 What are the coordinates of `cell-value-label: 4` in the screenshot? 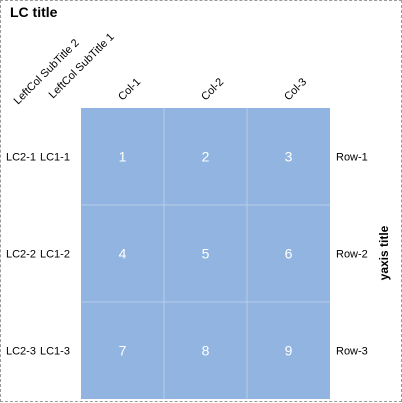 It's located at (123, 254).